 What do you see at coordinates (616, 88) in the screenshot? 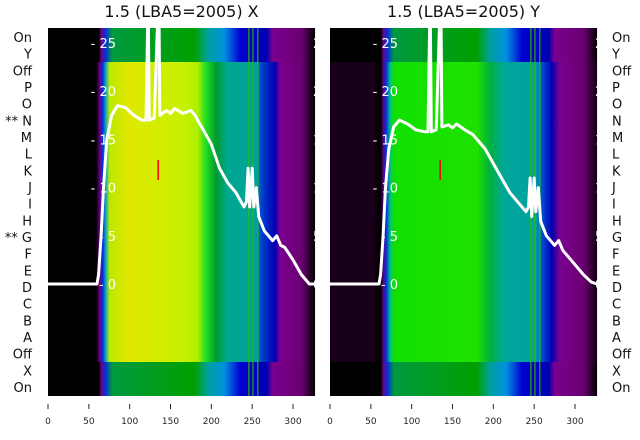
I see `row-label-right: P` at bounding box center [616, 88].